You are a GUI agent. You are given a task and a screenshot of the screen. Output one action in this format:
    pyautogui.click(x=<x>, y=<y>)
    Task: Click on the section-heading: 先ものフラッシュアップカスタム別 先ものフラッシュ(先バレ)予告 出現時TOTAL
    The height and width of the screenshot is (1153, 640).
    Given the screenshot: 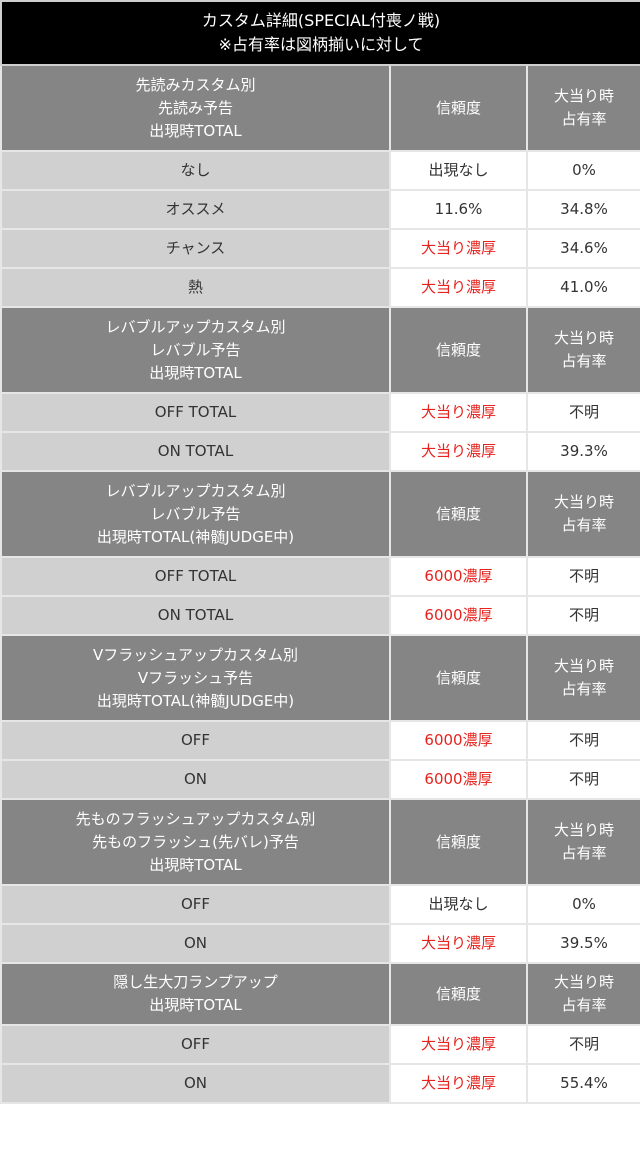 What is the action you would take?
    pyautogui.click(x=195, y=842)
    